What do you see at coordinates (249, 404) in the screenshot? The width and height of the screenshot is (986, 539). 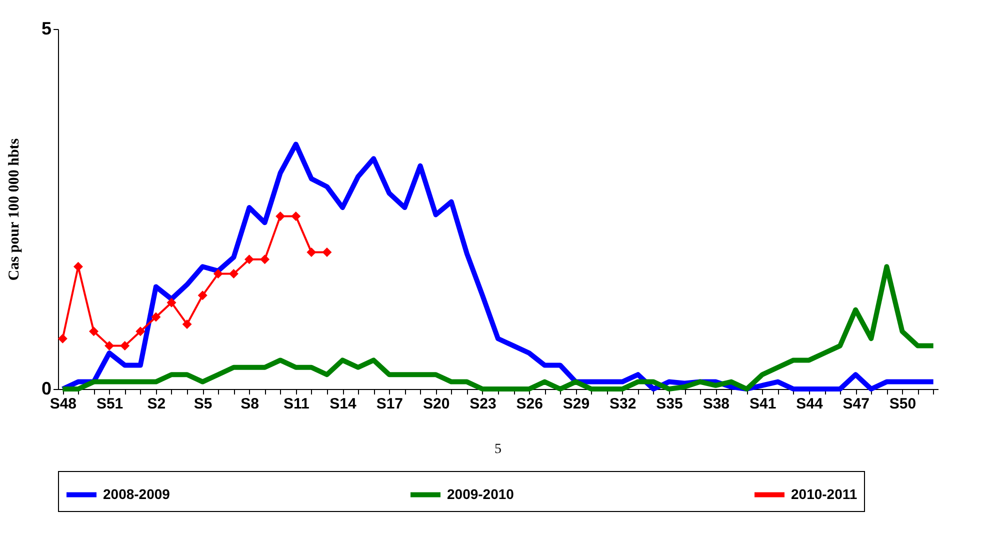 I see `x-tick-label: S8` at bounding box center [249, 404].